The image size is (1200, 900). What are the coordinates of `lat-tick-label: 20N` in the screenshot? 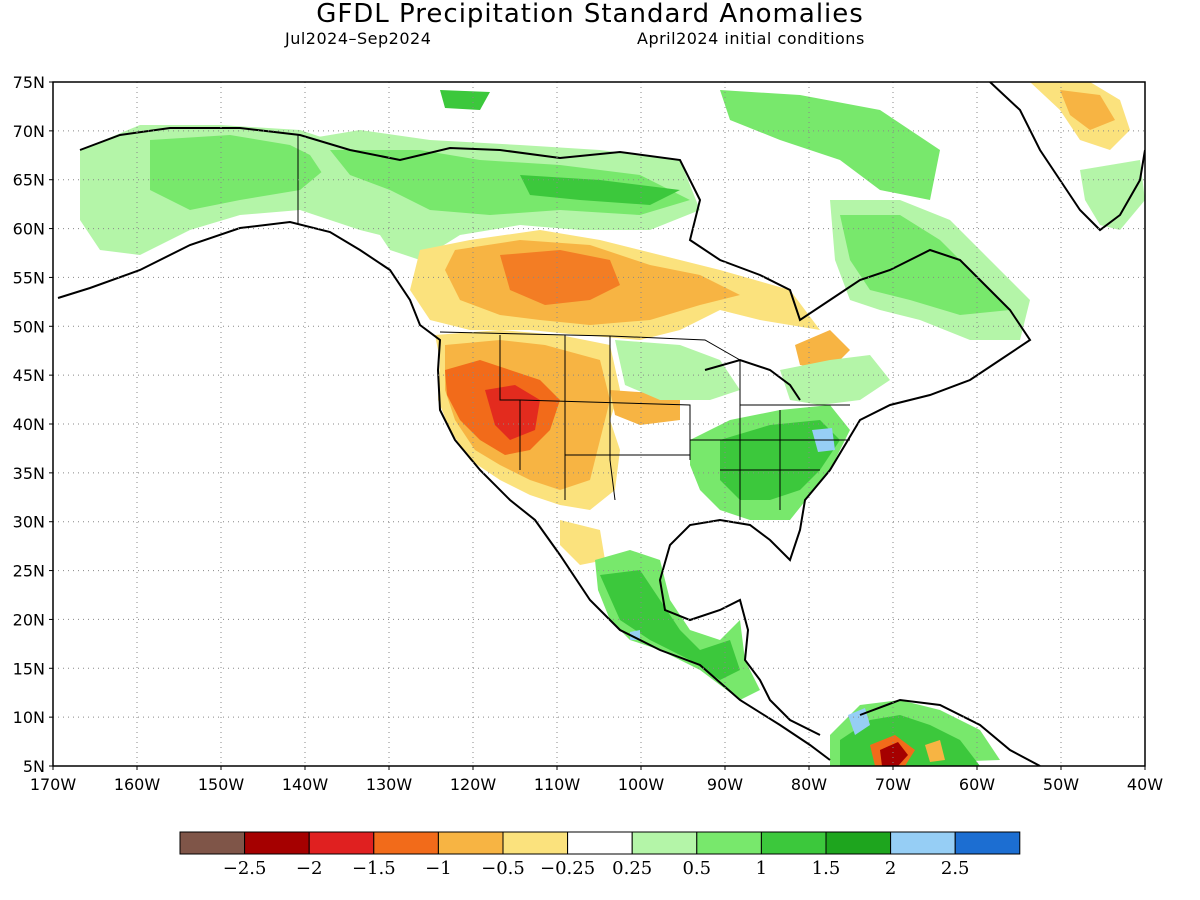 It's located at (29, 619).